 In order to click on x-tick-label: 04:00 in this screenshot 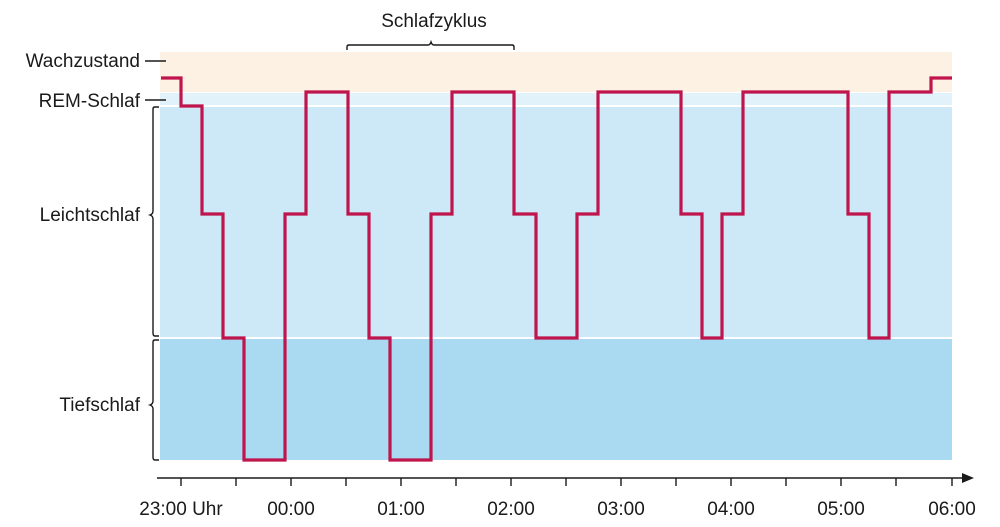, I will do `click(731, 509)`.